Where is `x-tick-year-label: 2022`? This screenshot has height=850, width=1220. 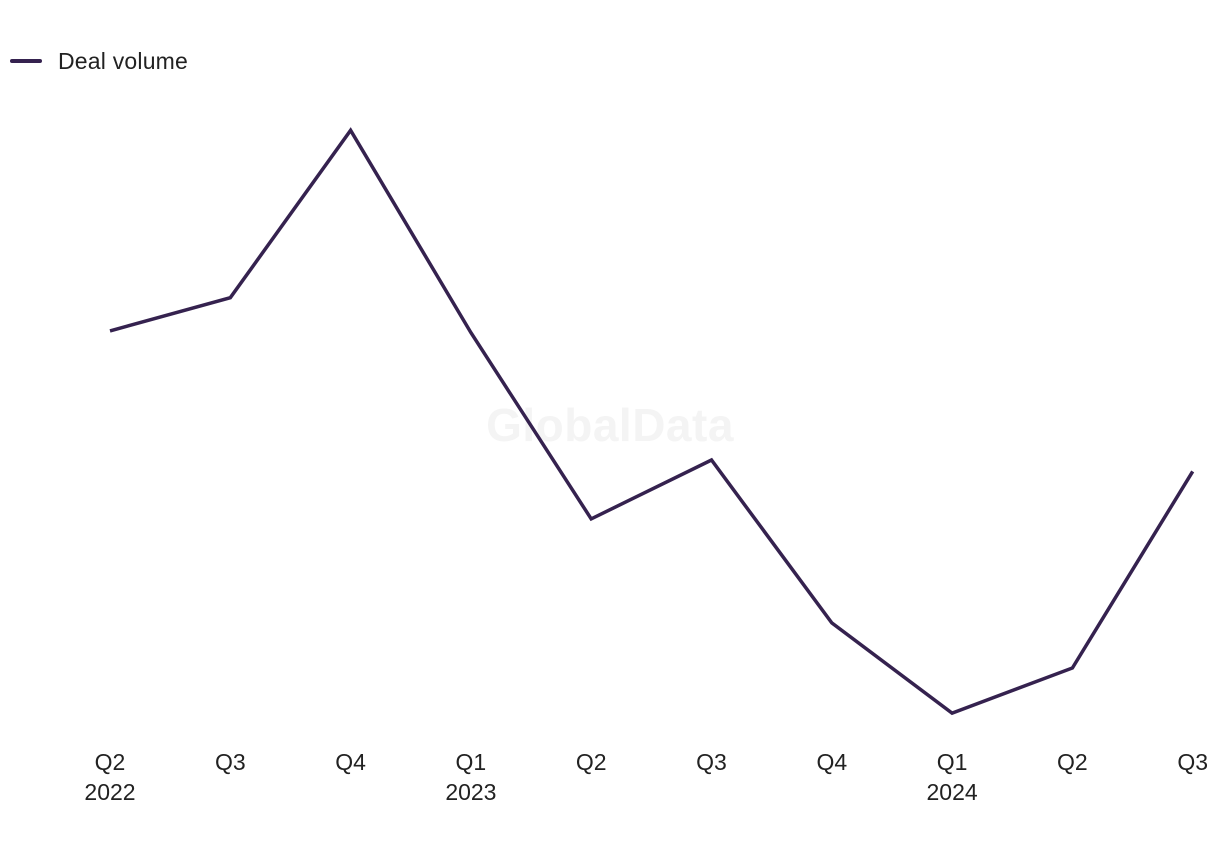 x-tick-year-label: 2022 is located at coordinates (109, 792).